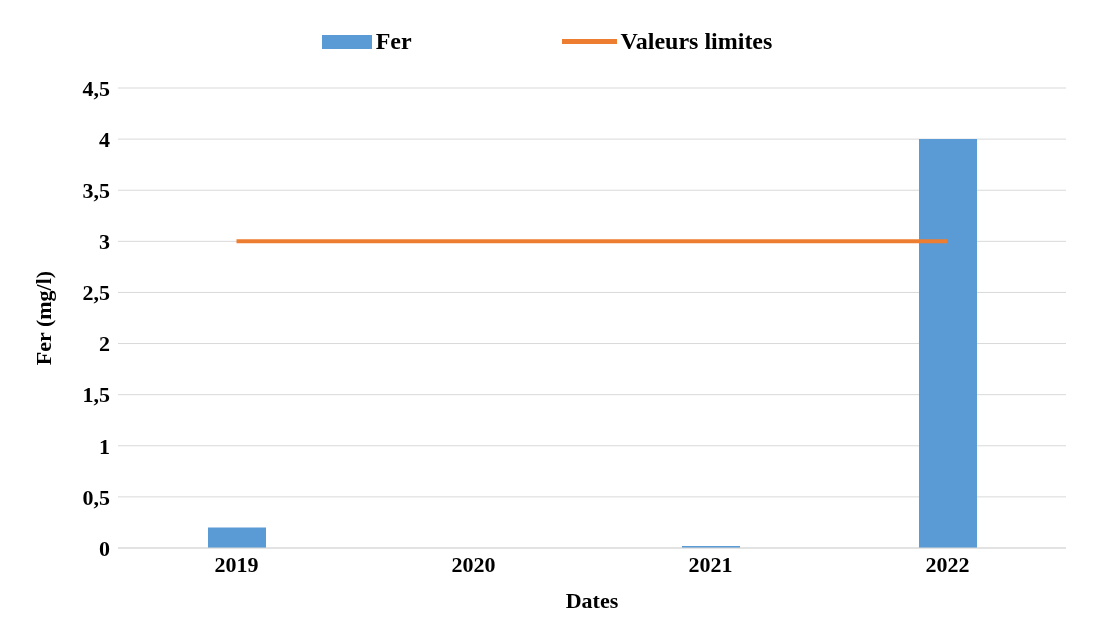 This screenshot has width=1094, height=626. I want to click on x-tick-label: 2021, so click(710, 564).